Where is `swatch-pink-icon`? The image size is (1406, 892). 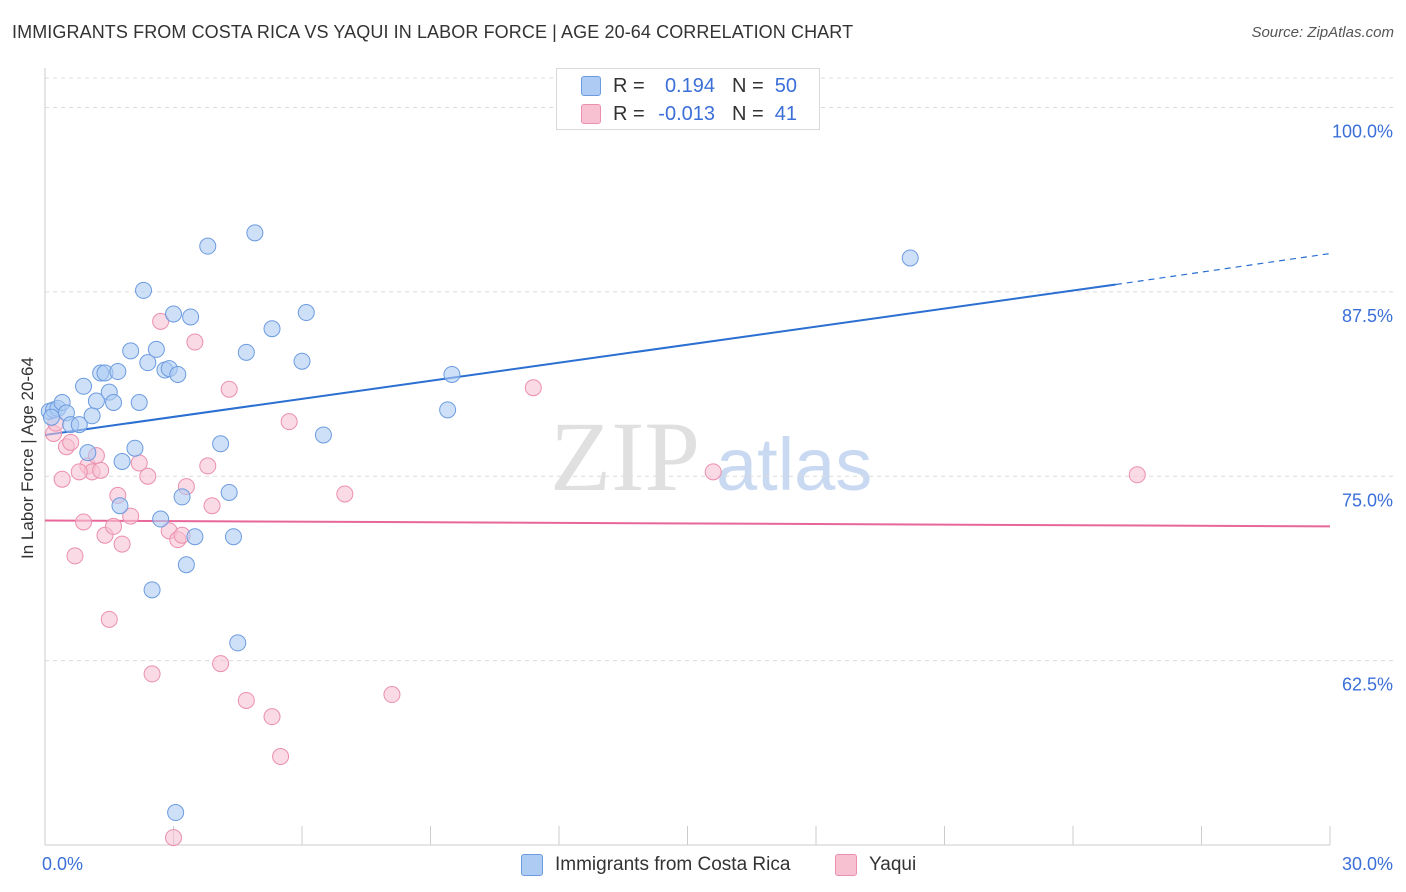
swatch-pink-icon is located at coordinates (591, 114).